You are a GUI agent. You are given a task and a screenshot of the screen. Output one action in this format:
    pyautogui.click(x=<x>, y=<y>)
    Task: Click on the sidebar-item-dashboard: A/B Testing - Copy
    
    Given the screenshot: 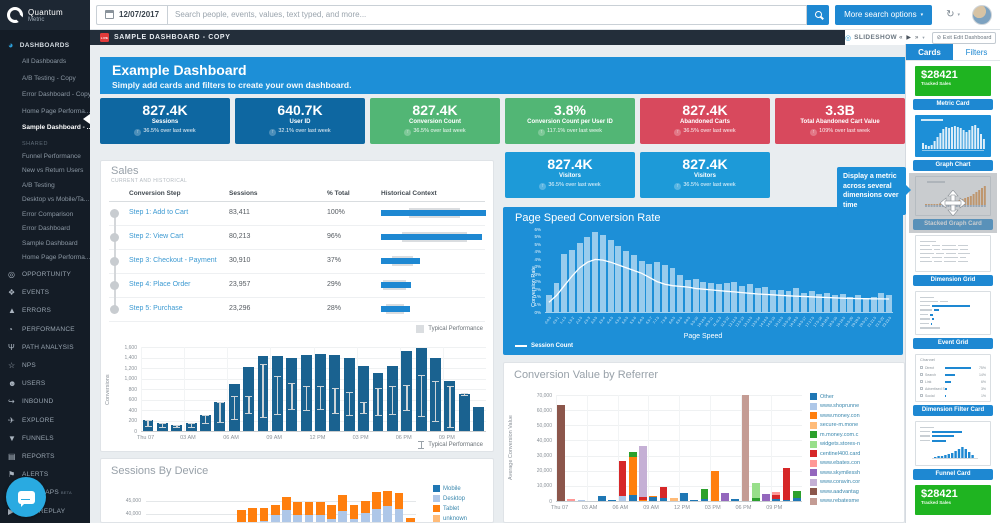 What is the action you would take?
    pyautogui.click(x=49, y=78)
    